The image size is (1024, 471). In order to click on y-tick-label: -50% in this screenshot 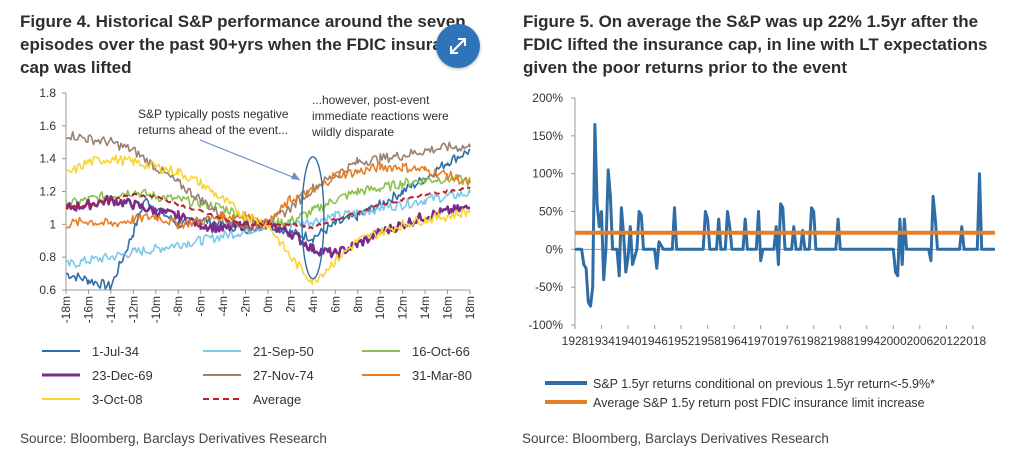, I will do `click(549, 287)`.